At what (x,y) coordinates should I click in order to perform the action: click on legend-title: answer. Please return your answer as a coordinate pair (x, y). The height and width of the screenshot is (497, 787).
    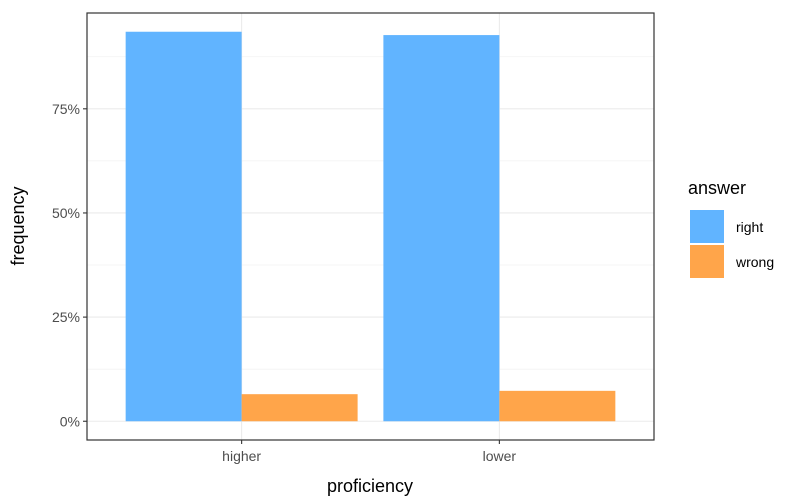
    Looking at the image, I should click on (717, 188).